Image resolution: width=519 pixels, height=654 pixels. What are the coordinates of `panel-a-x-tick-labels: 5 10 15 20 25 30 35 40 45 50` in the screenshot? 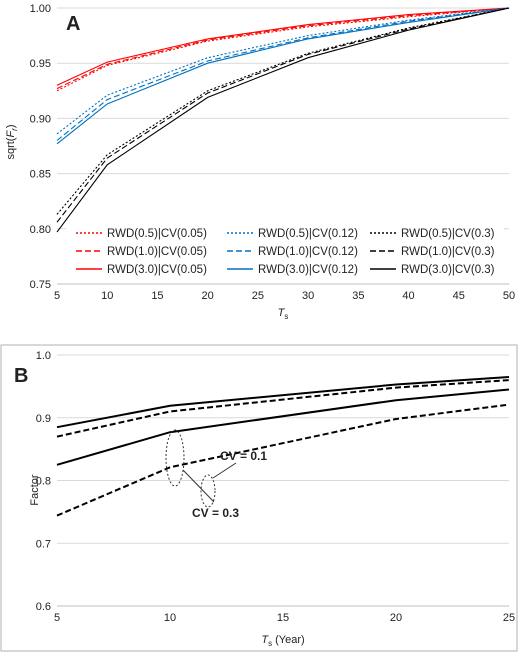 It's located at (284, 296).